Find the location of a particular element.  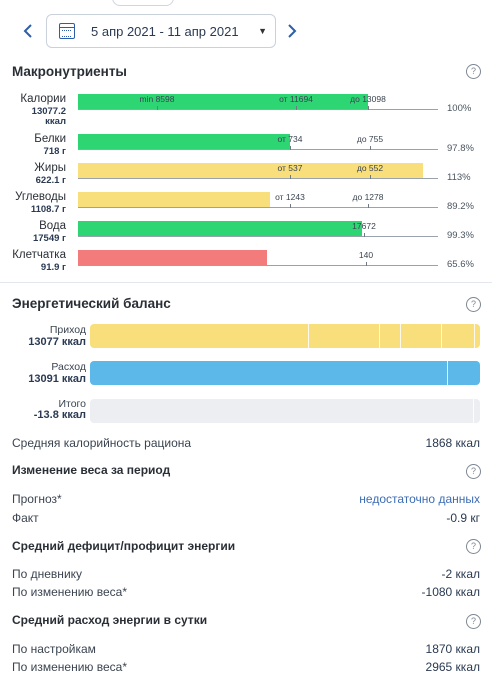

deficit-weight-label: По изменению веса* is located at coordinates (69, 592).